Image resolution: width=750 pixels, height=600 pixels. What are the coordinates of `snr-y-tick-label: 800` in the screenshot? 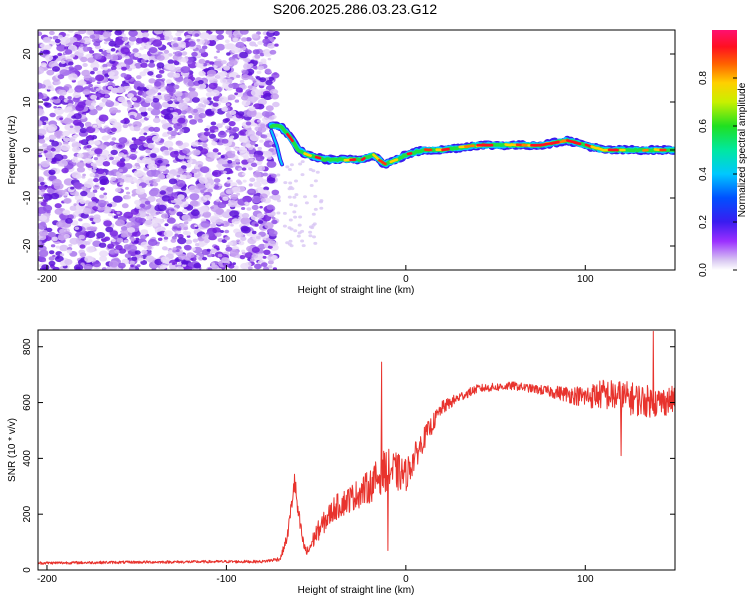 It's located at (27, 346).